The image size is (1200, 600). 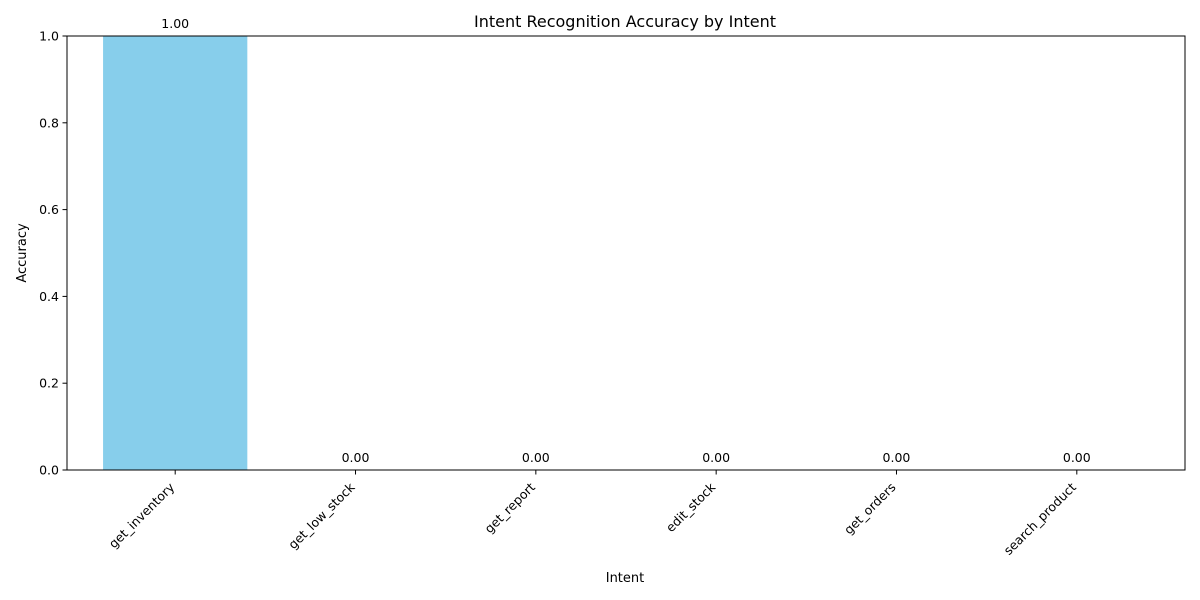 I want to click on y-tick-label-1.0: 1.0, so click(x=49, y=36).